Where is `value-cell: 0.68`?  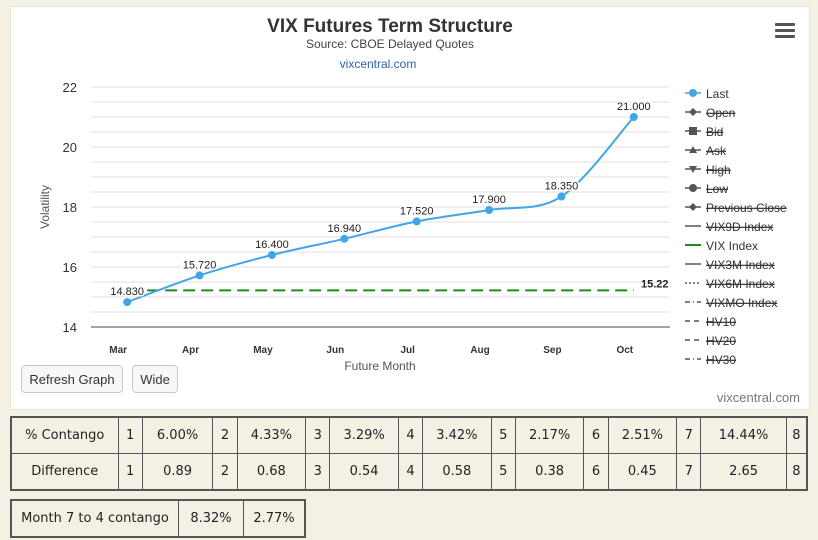
value-cell: 0.68 is located at coordinates (271, 472).